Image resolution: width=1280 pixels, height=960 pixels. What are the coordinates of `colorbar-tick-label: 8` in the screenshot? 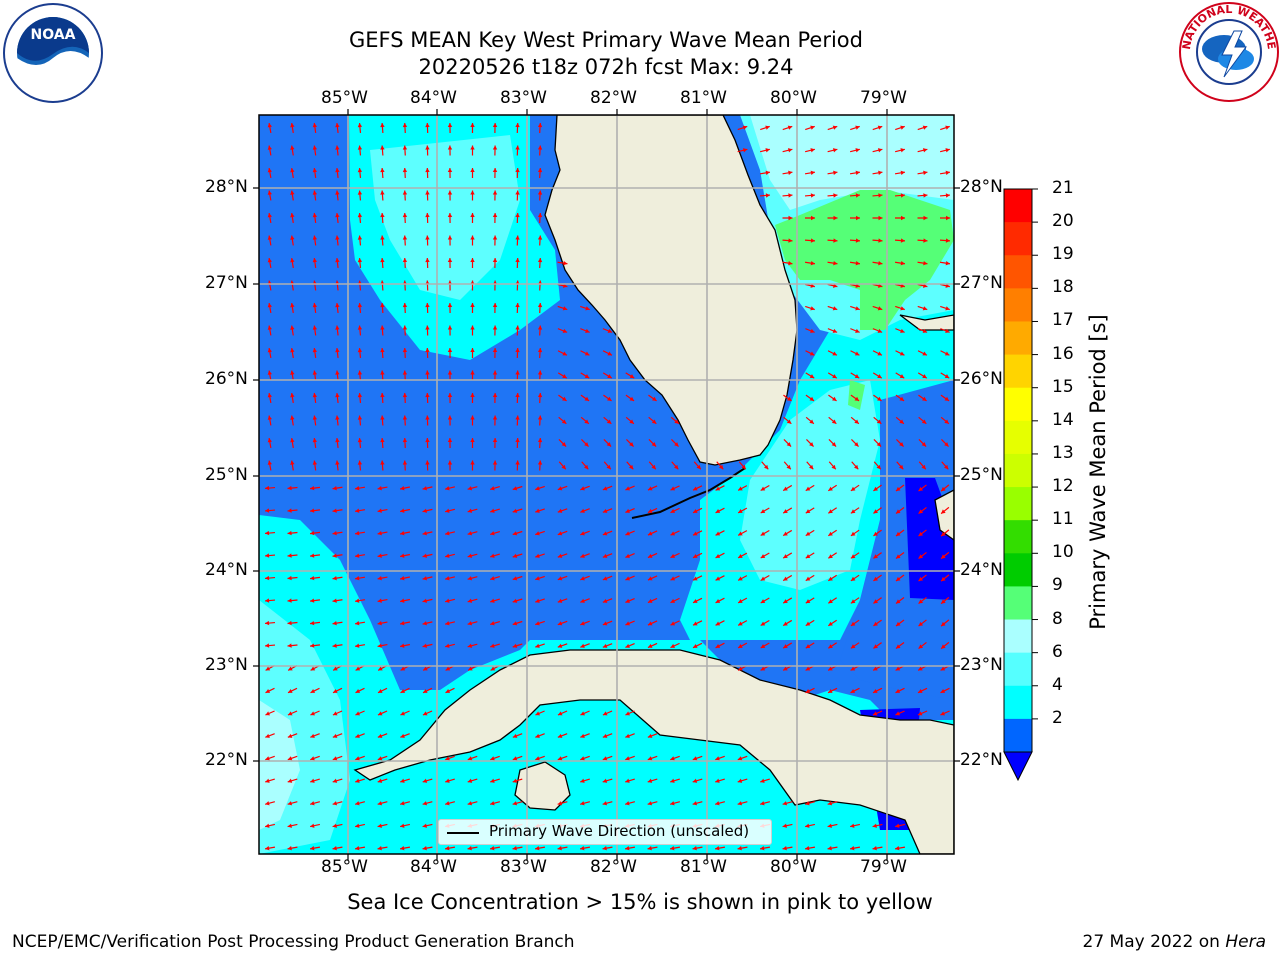 It's located at (1057, 618).